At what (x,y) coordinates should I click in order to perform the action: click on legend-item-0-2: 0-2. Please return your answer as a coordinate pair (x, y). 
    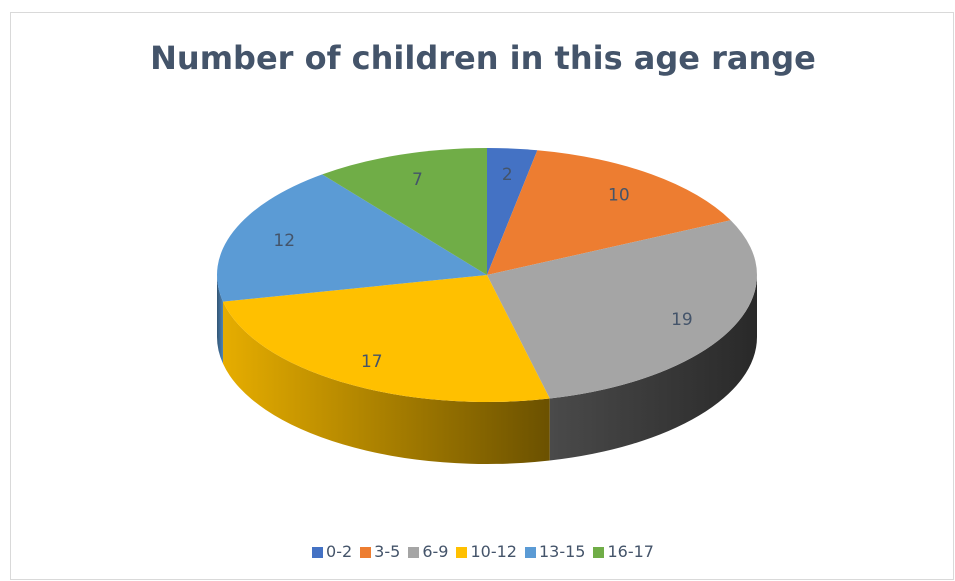
    Looking at the image, I should click on (332, 551).